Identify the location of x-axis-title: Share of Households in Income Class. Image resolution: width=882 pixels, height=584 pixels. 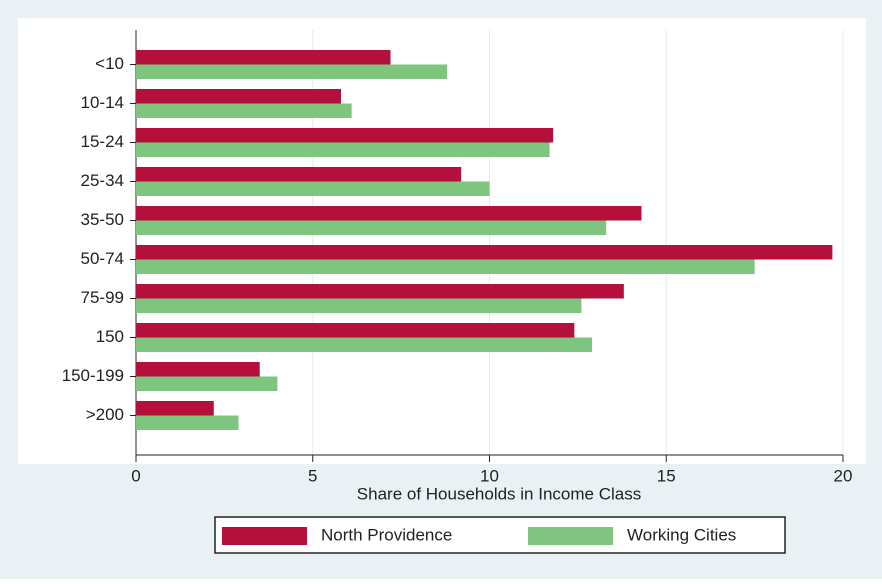
(499, 493).